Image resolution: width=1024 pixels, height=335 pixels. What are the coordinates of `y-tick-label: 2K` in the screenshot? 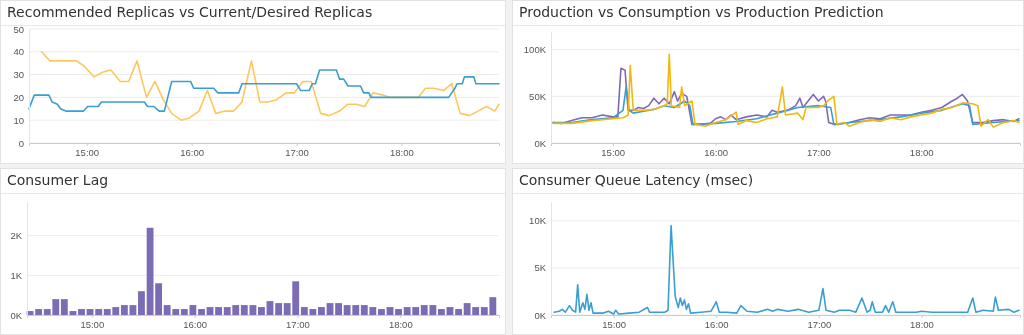 It's located at (16, 236).